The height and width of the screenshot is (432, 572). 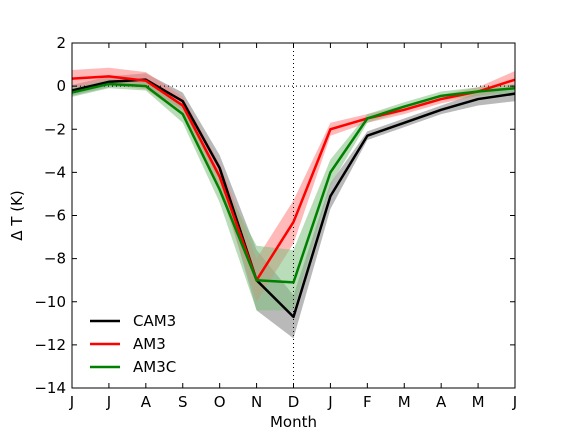 I want to click on y-tick-label: −2, so click(x=55, y=129).